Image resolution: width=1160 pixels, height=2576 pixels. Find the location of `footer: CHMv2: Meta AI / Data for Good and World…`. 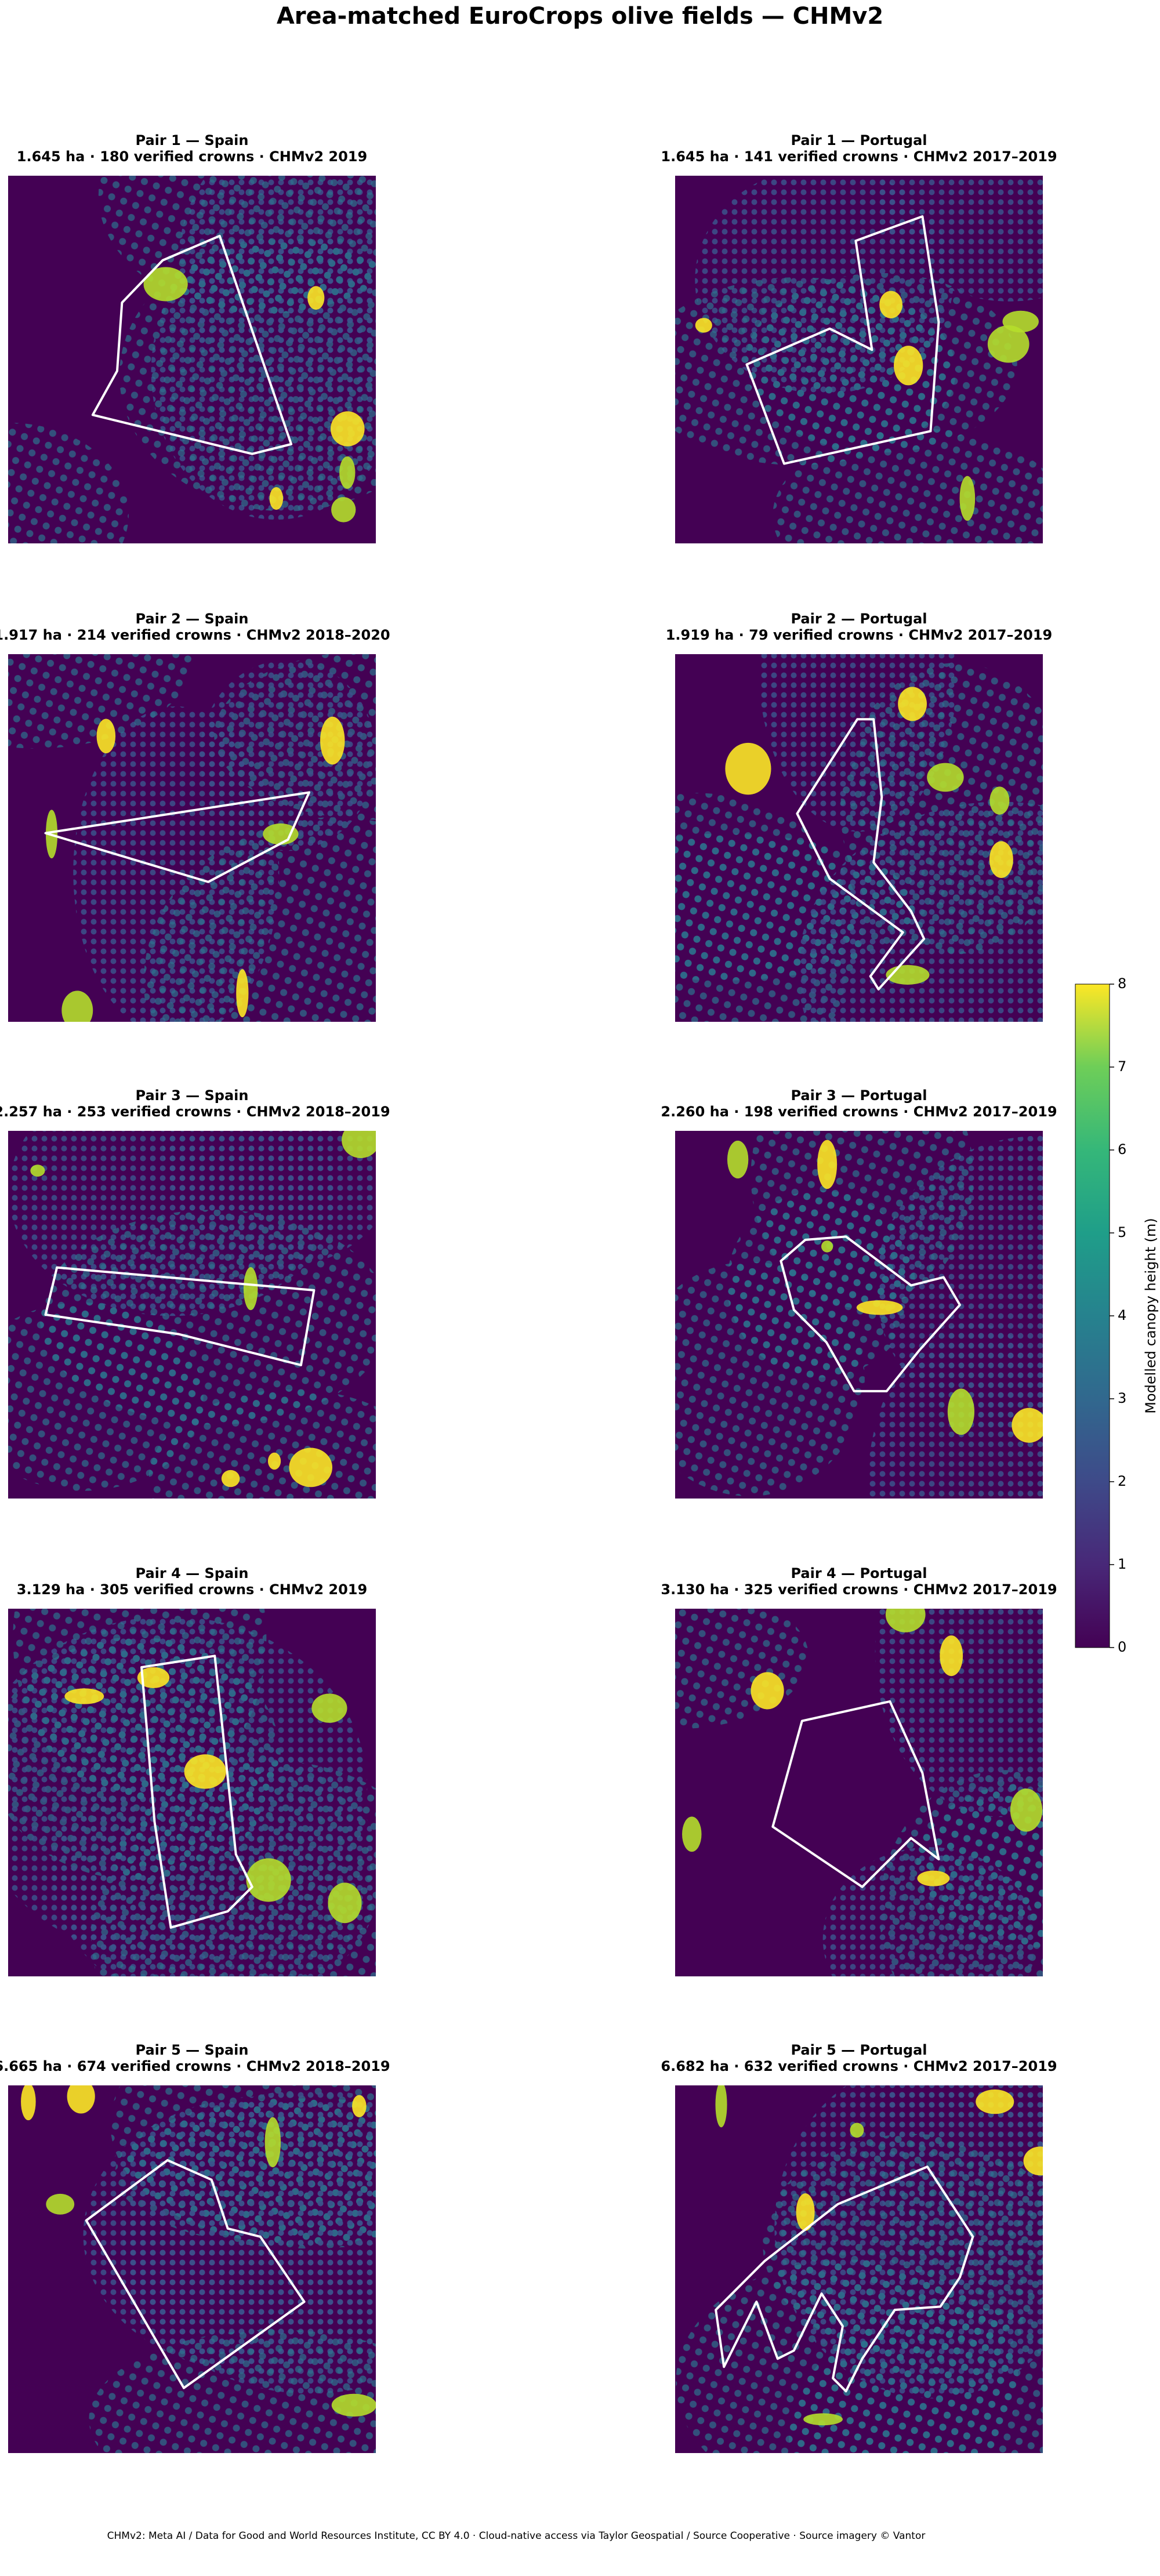

footer: CHMv2: Meta AI / Data for Good and World… is located at coordinates (516, 2536).